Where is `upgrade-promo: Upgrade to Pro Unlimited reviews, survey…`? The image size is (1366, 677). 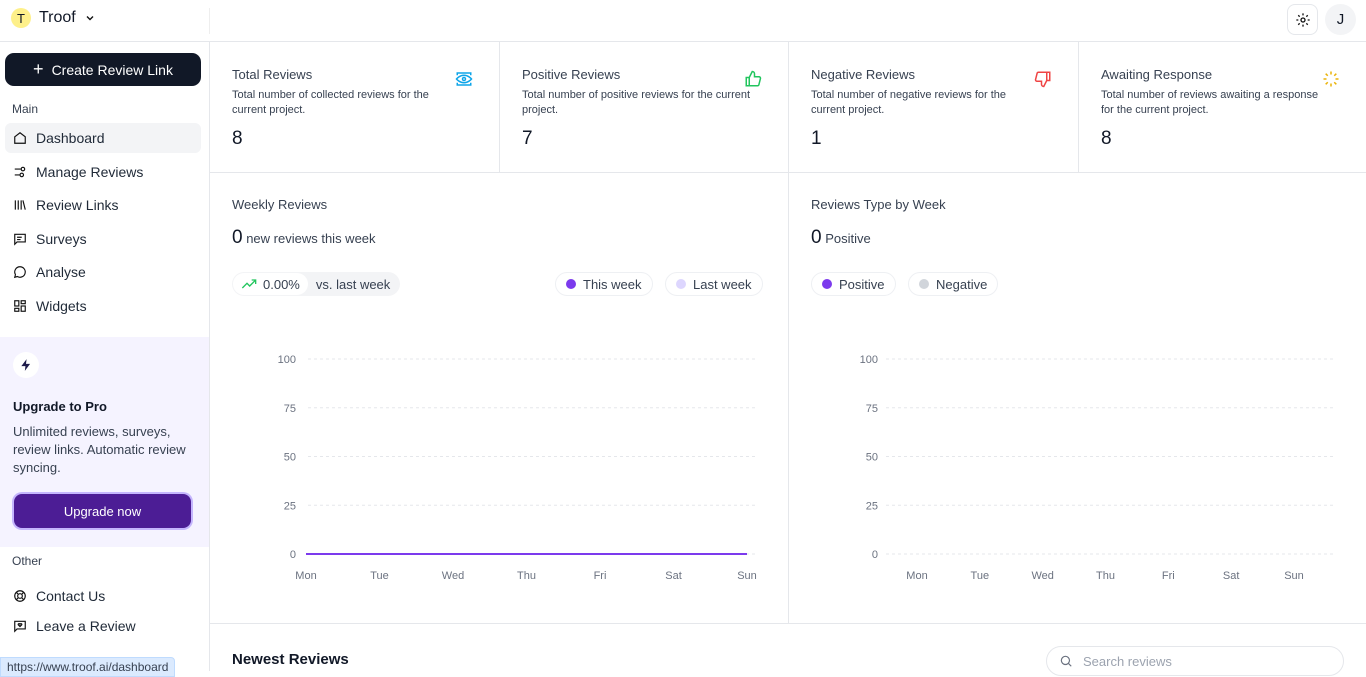 upgrade-promo: Upgrade to Pro Unlimited reviews, survey… is located at coordinates (104, 442).